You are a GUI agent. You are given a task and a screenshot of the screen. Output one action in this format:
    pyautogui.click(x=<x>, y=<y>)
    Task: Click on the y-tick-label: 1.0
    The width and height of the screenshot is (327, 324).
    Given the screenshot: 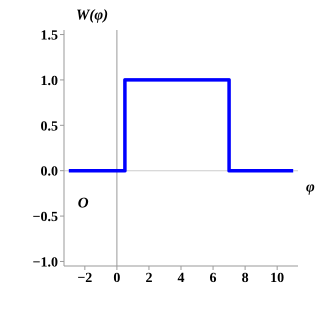 What is the action you would take?
    pyautogui.click(x=49, y=81)
    